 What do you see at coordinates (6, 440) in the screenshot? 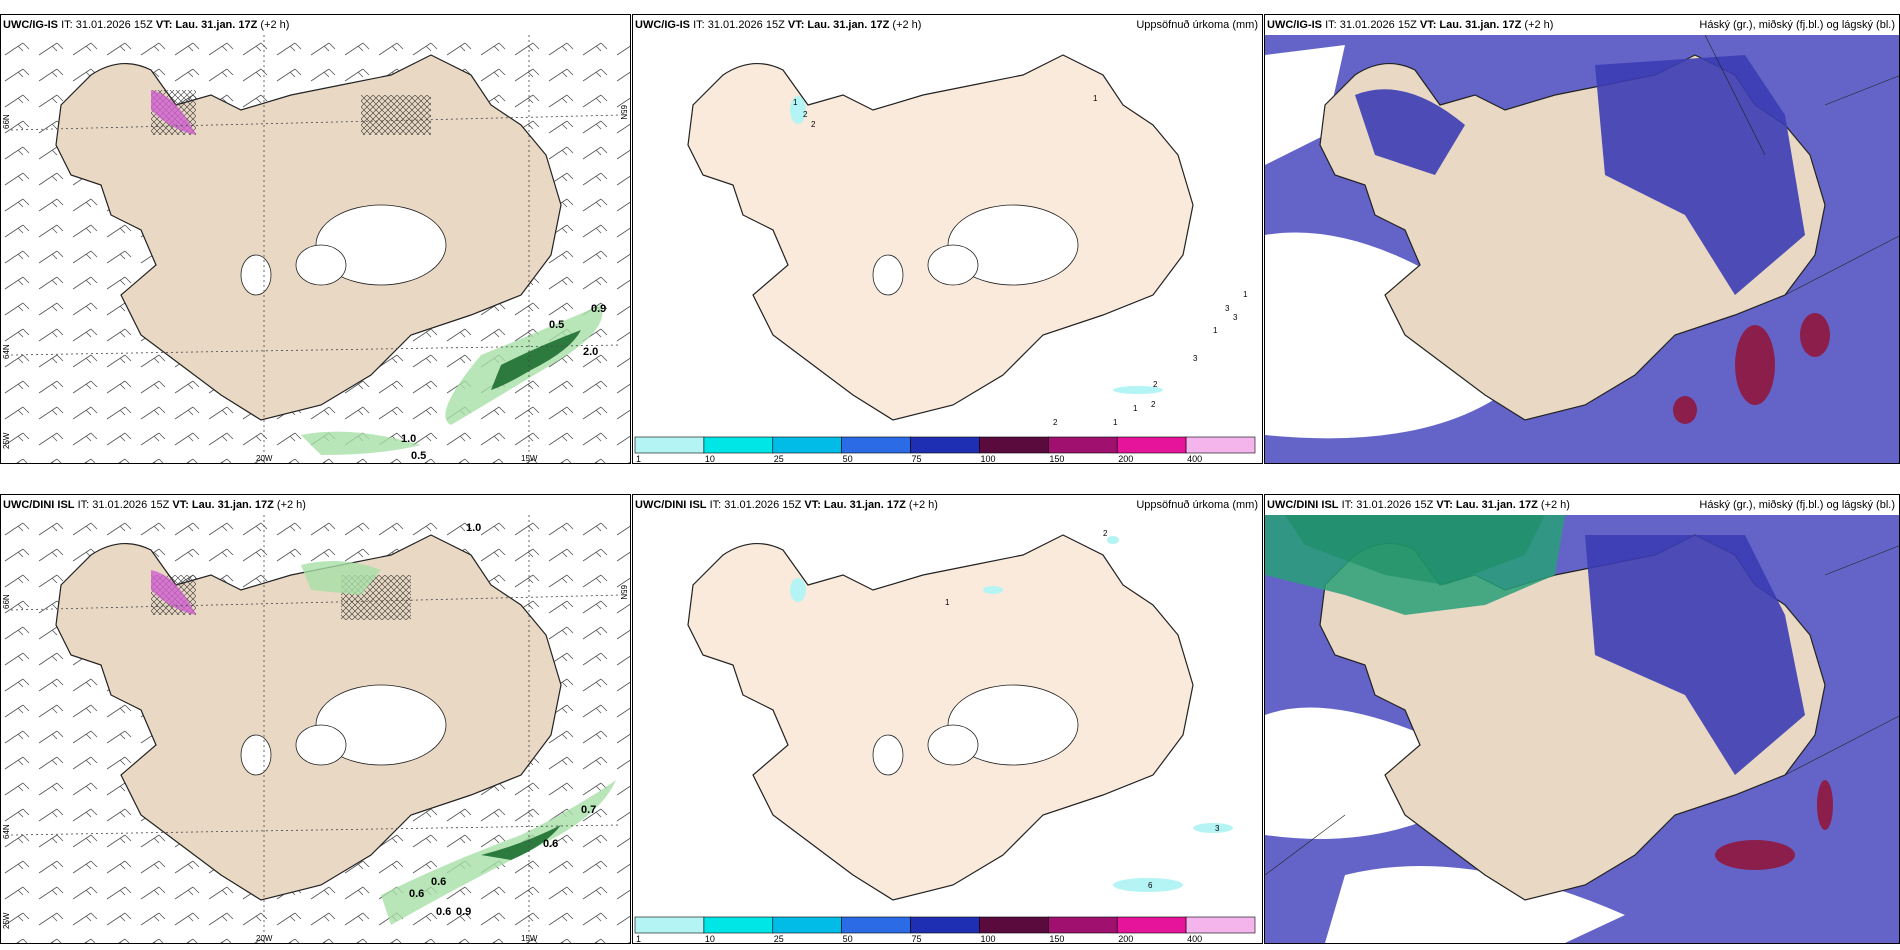
I see `lon-label: 25W` at bounding box center [6, 440].